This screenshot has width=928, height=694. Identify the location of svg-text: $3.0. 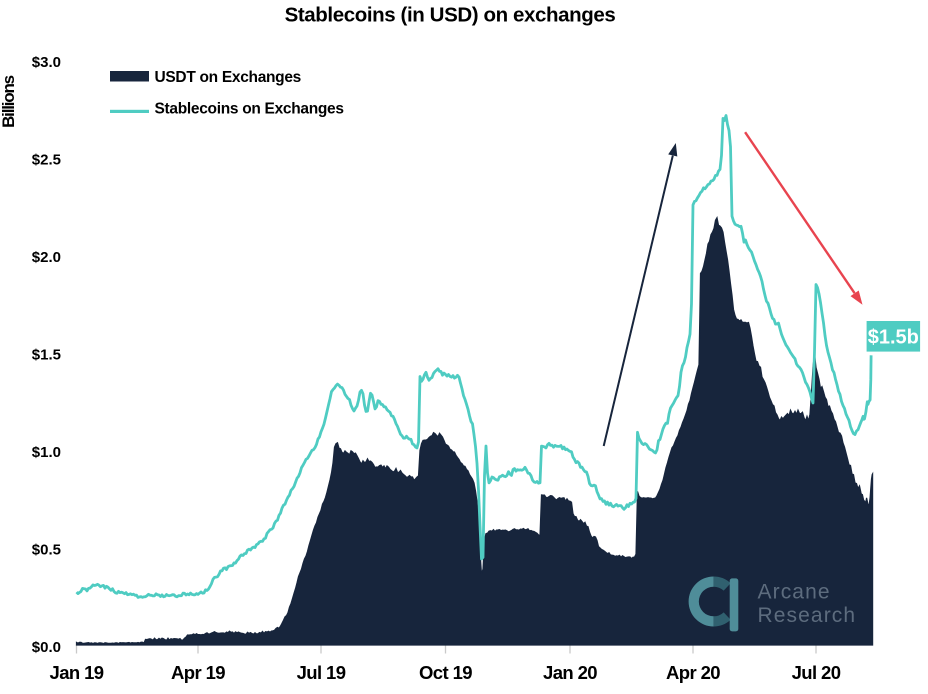
(46, 62).